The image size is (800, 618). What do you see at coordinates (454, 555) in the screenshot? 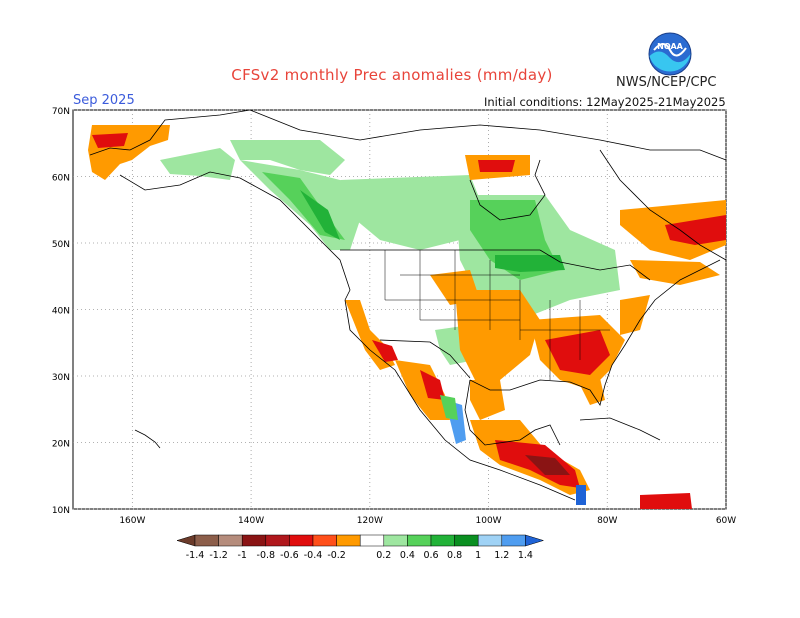
I see `colorbar-tick-label: 0.8` at bounding box center [454, 555].